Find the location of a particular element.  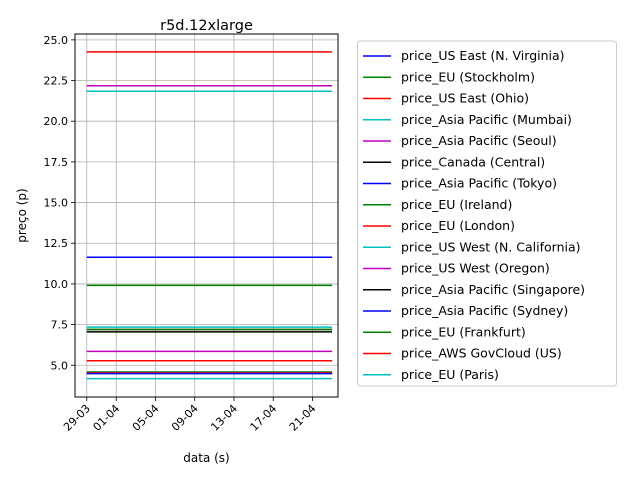

y-tick-label: 20.0 is located at coordinates (56, 121).